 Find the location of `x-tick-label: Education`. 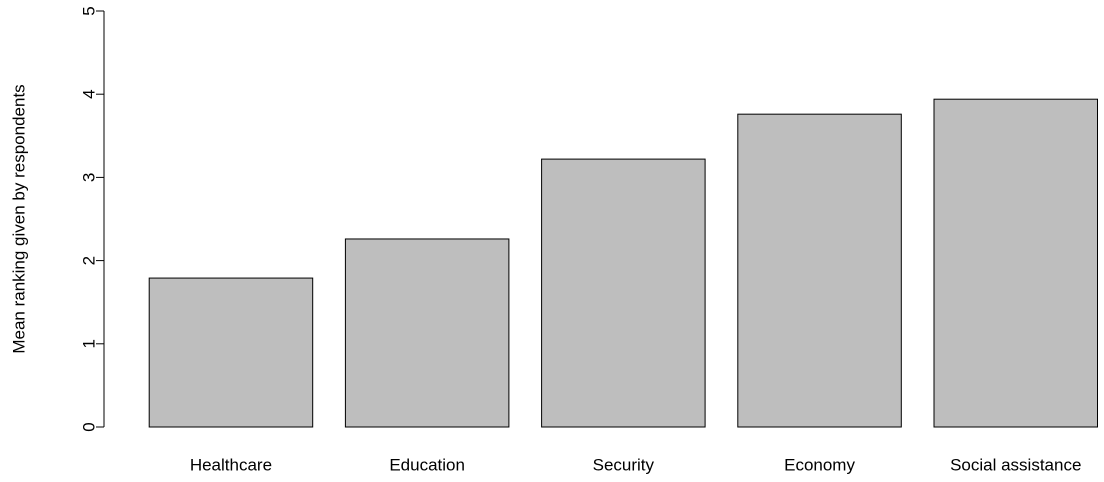

x-tick-label: Education is located at coordinates (427, 464).